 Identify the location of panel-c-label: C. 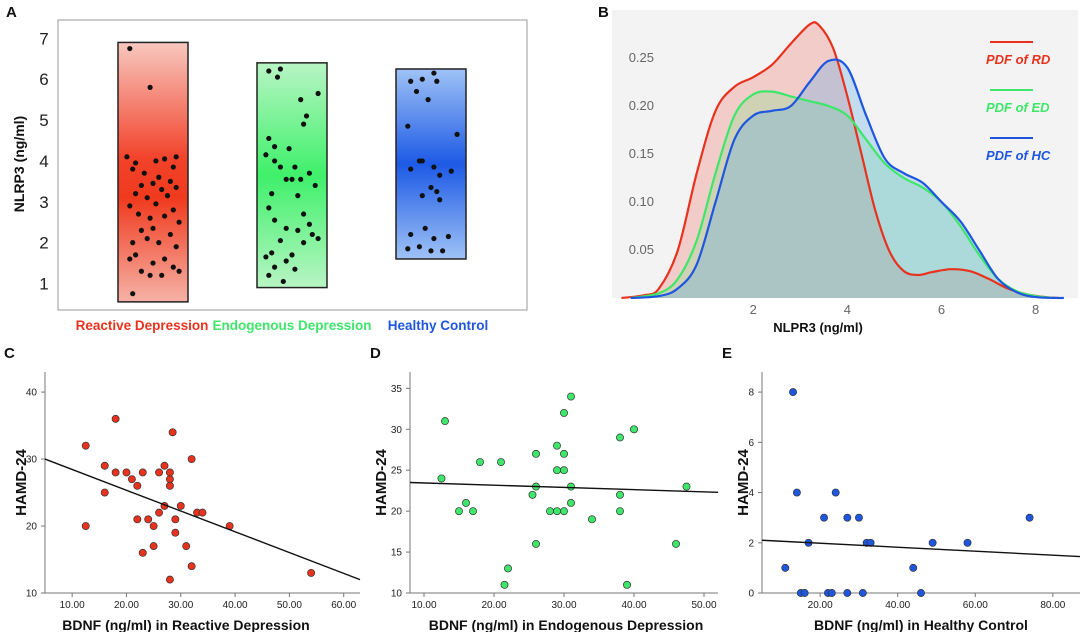
(9, 353).